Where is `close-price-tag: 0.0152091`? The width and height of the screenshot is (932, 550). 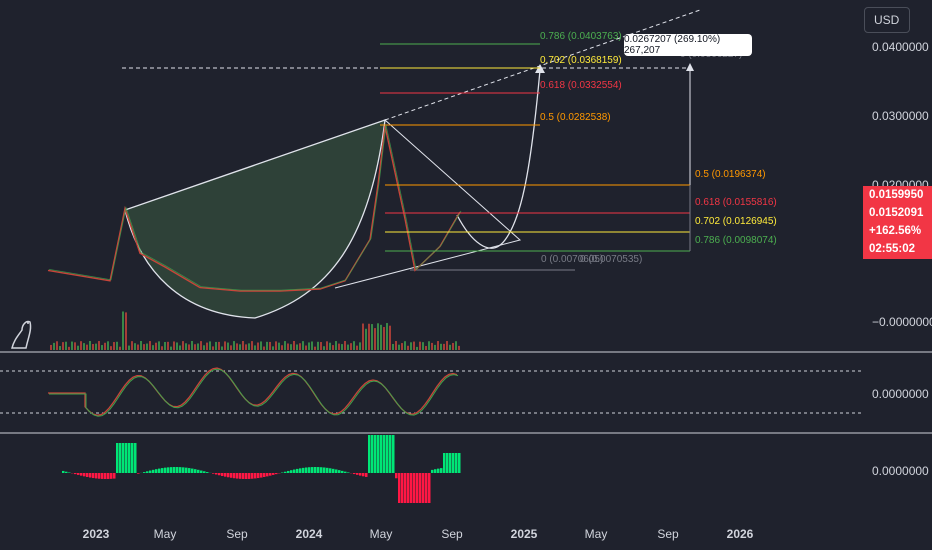
close-price-tag: 0.0152091 is located at coordinates (897, 213).